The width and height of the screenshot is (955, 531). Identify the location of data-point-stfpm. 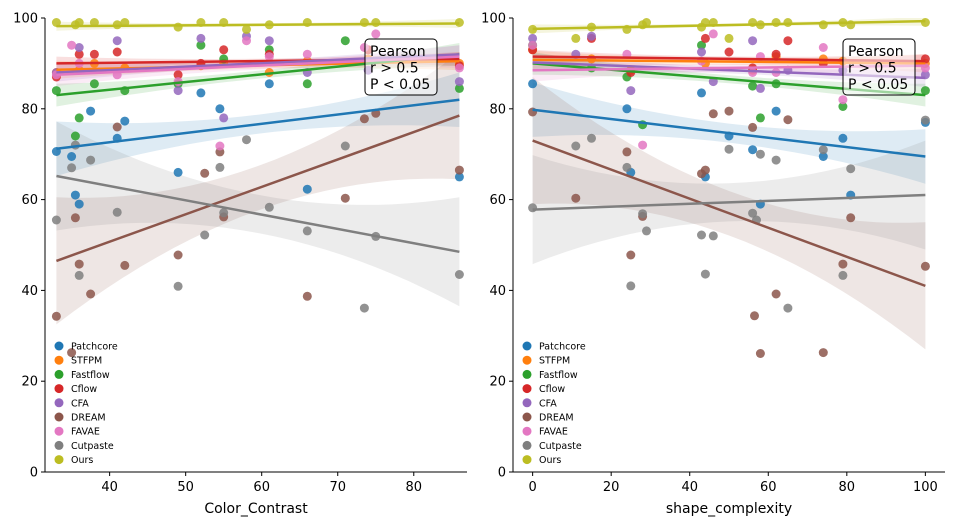
(591, 59).